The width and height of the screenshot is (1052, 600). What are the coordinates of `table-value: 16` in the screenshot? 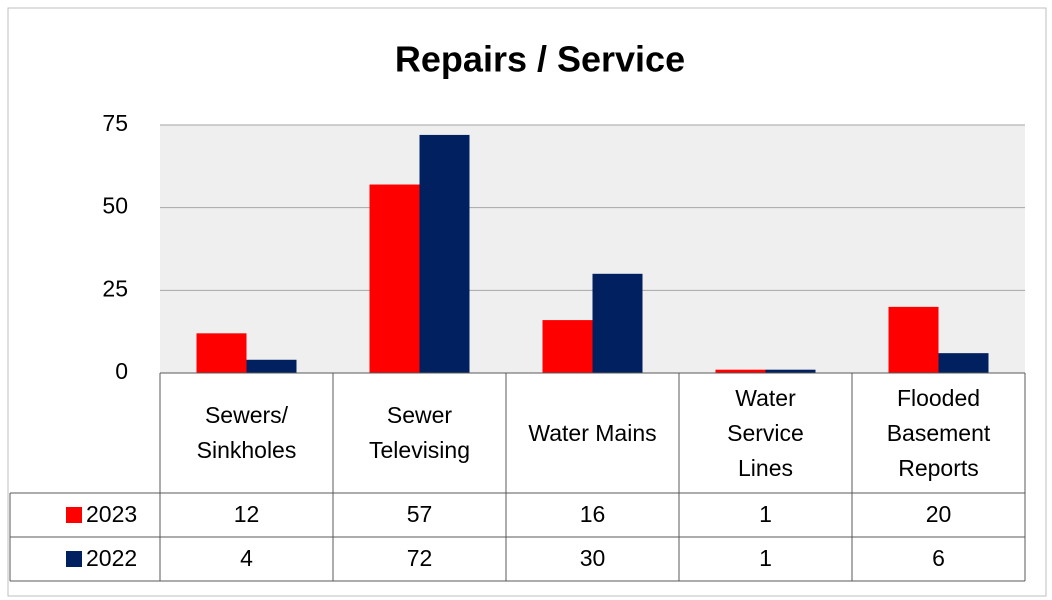 It's located at (593, 514).